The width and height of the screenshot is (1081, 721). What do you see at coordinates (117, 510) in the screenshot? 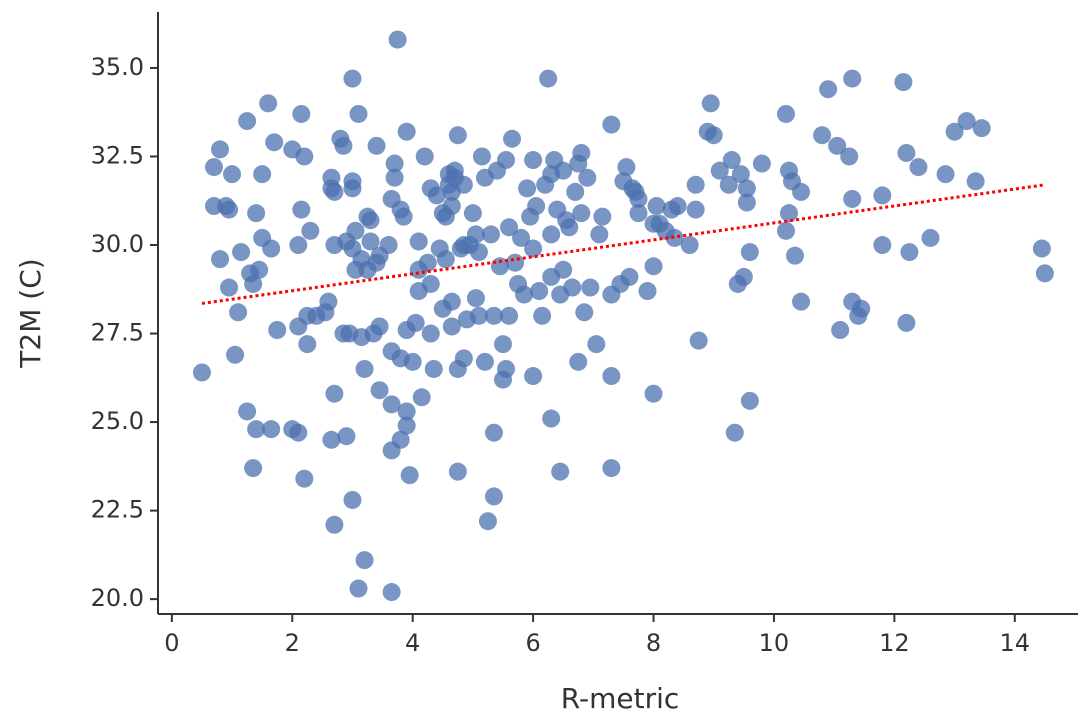
I see `y-tick-label: 22.5` at bounding box center [117, 510].